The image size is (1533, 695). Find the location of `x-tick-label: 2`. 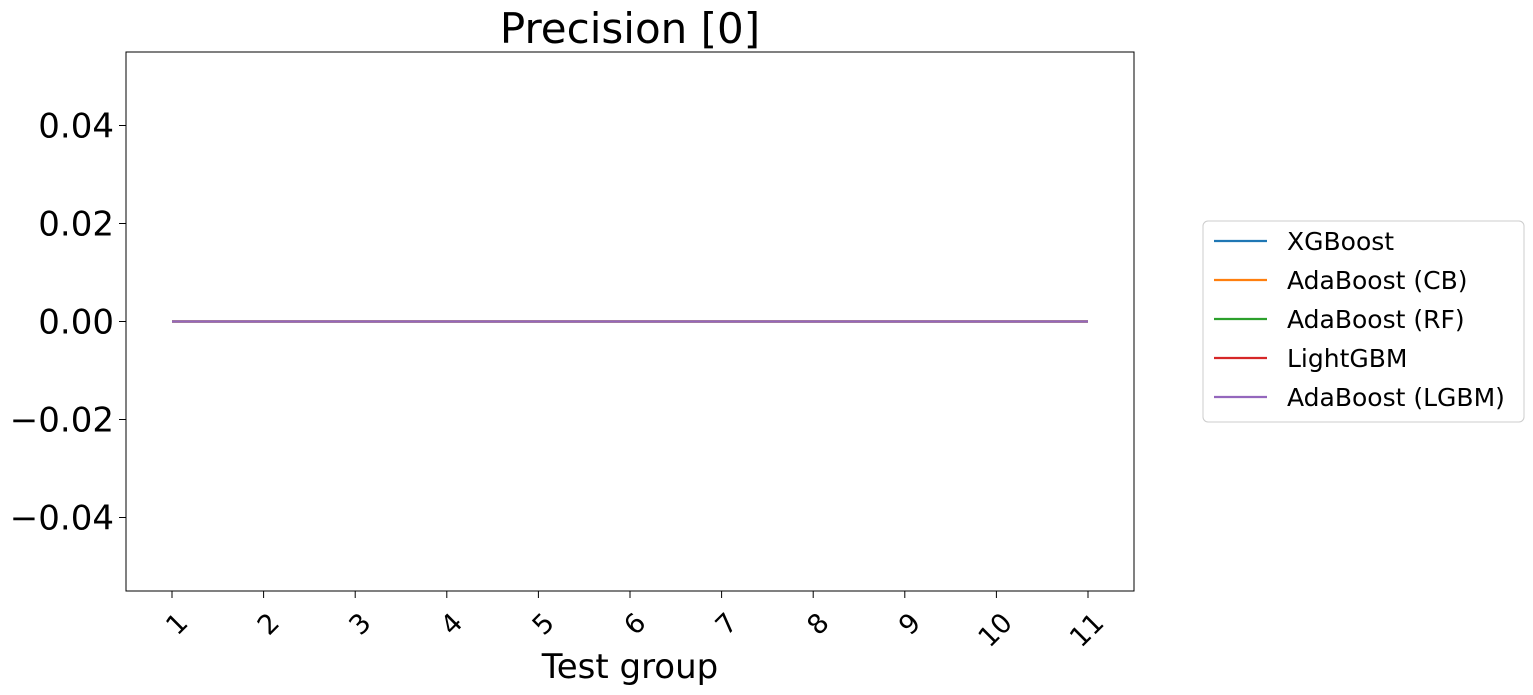

x-tick-label: 2 is located at coordinates (269, 624).